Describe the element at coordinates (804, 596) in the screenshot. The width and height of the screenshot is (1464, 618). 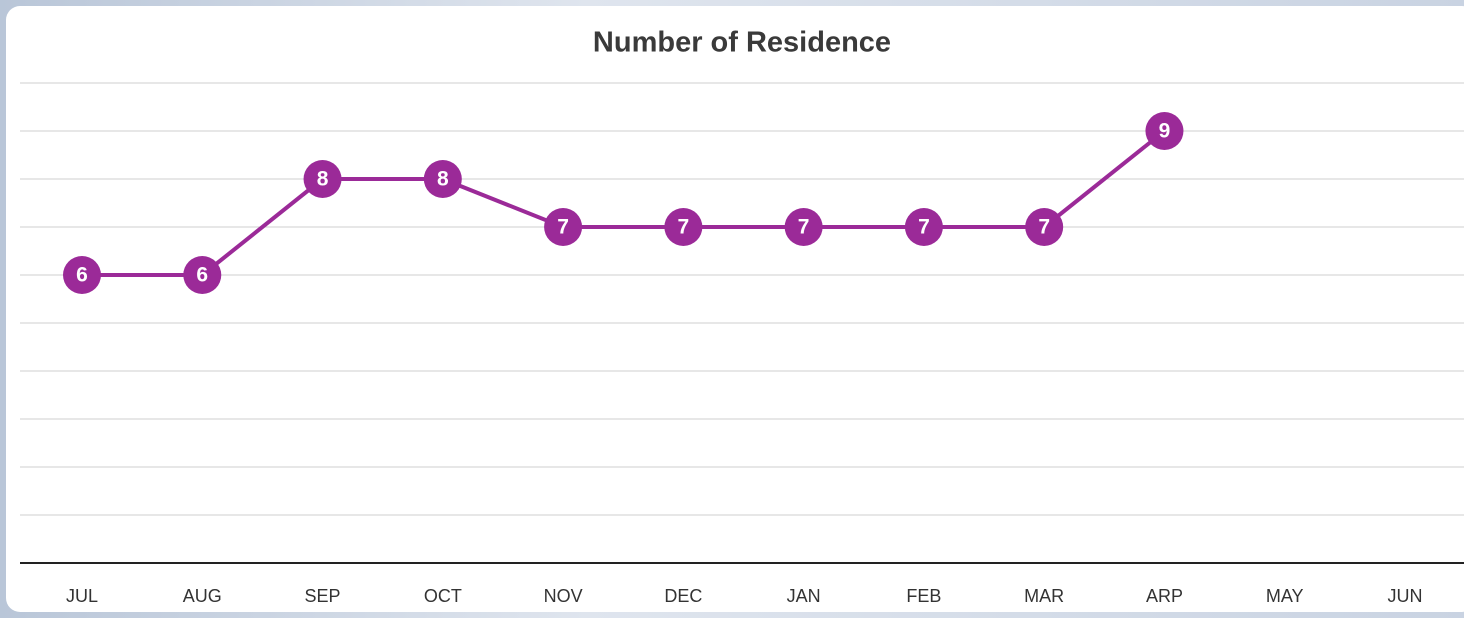
I see `x-tick-label: JAN` at that location.